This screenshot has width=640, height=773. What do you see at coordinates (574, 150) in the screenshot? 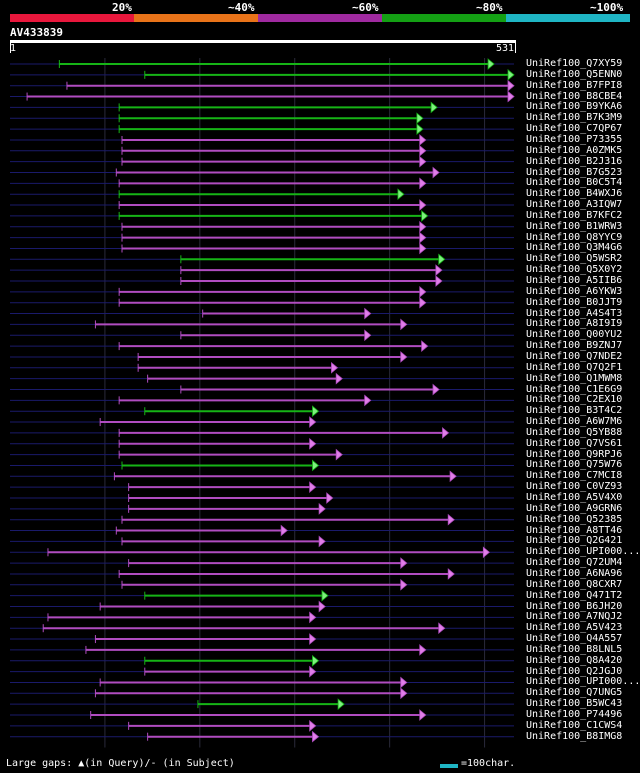
I see `hit-label-8: UniRef100_A0ZMK5` at bounding box center [574, 150].